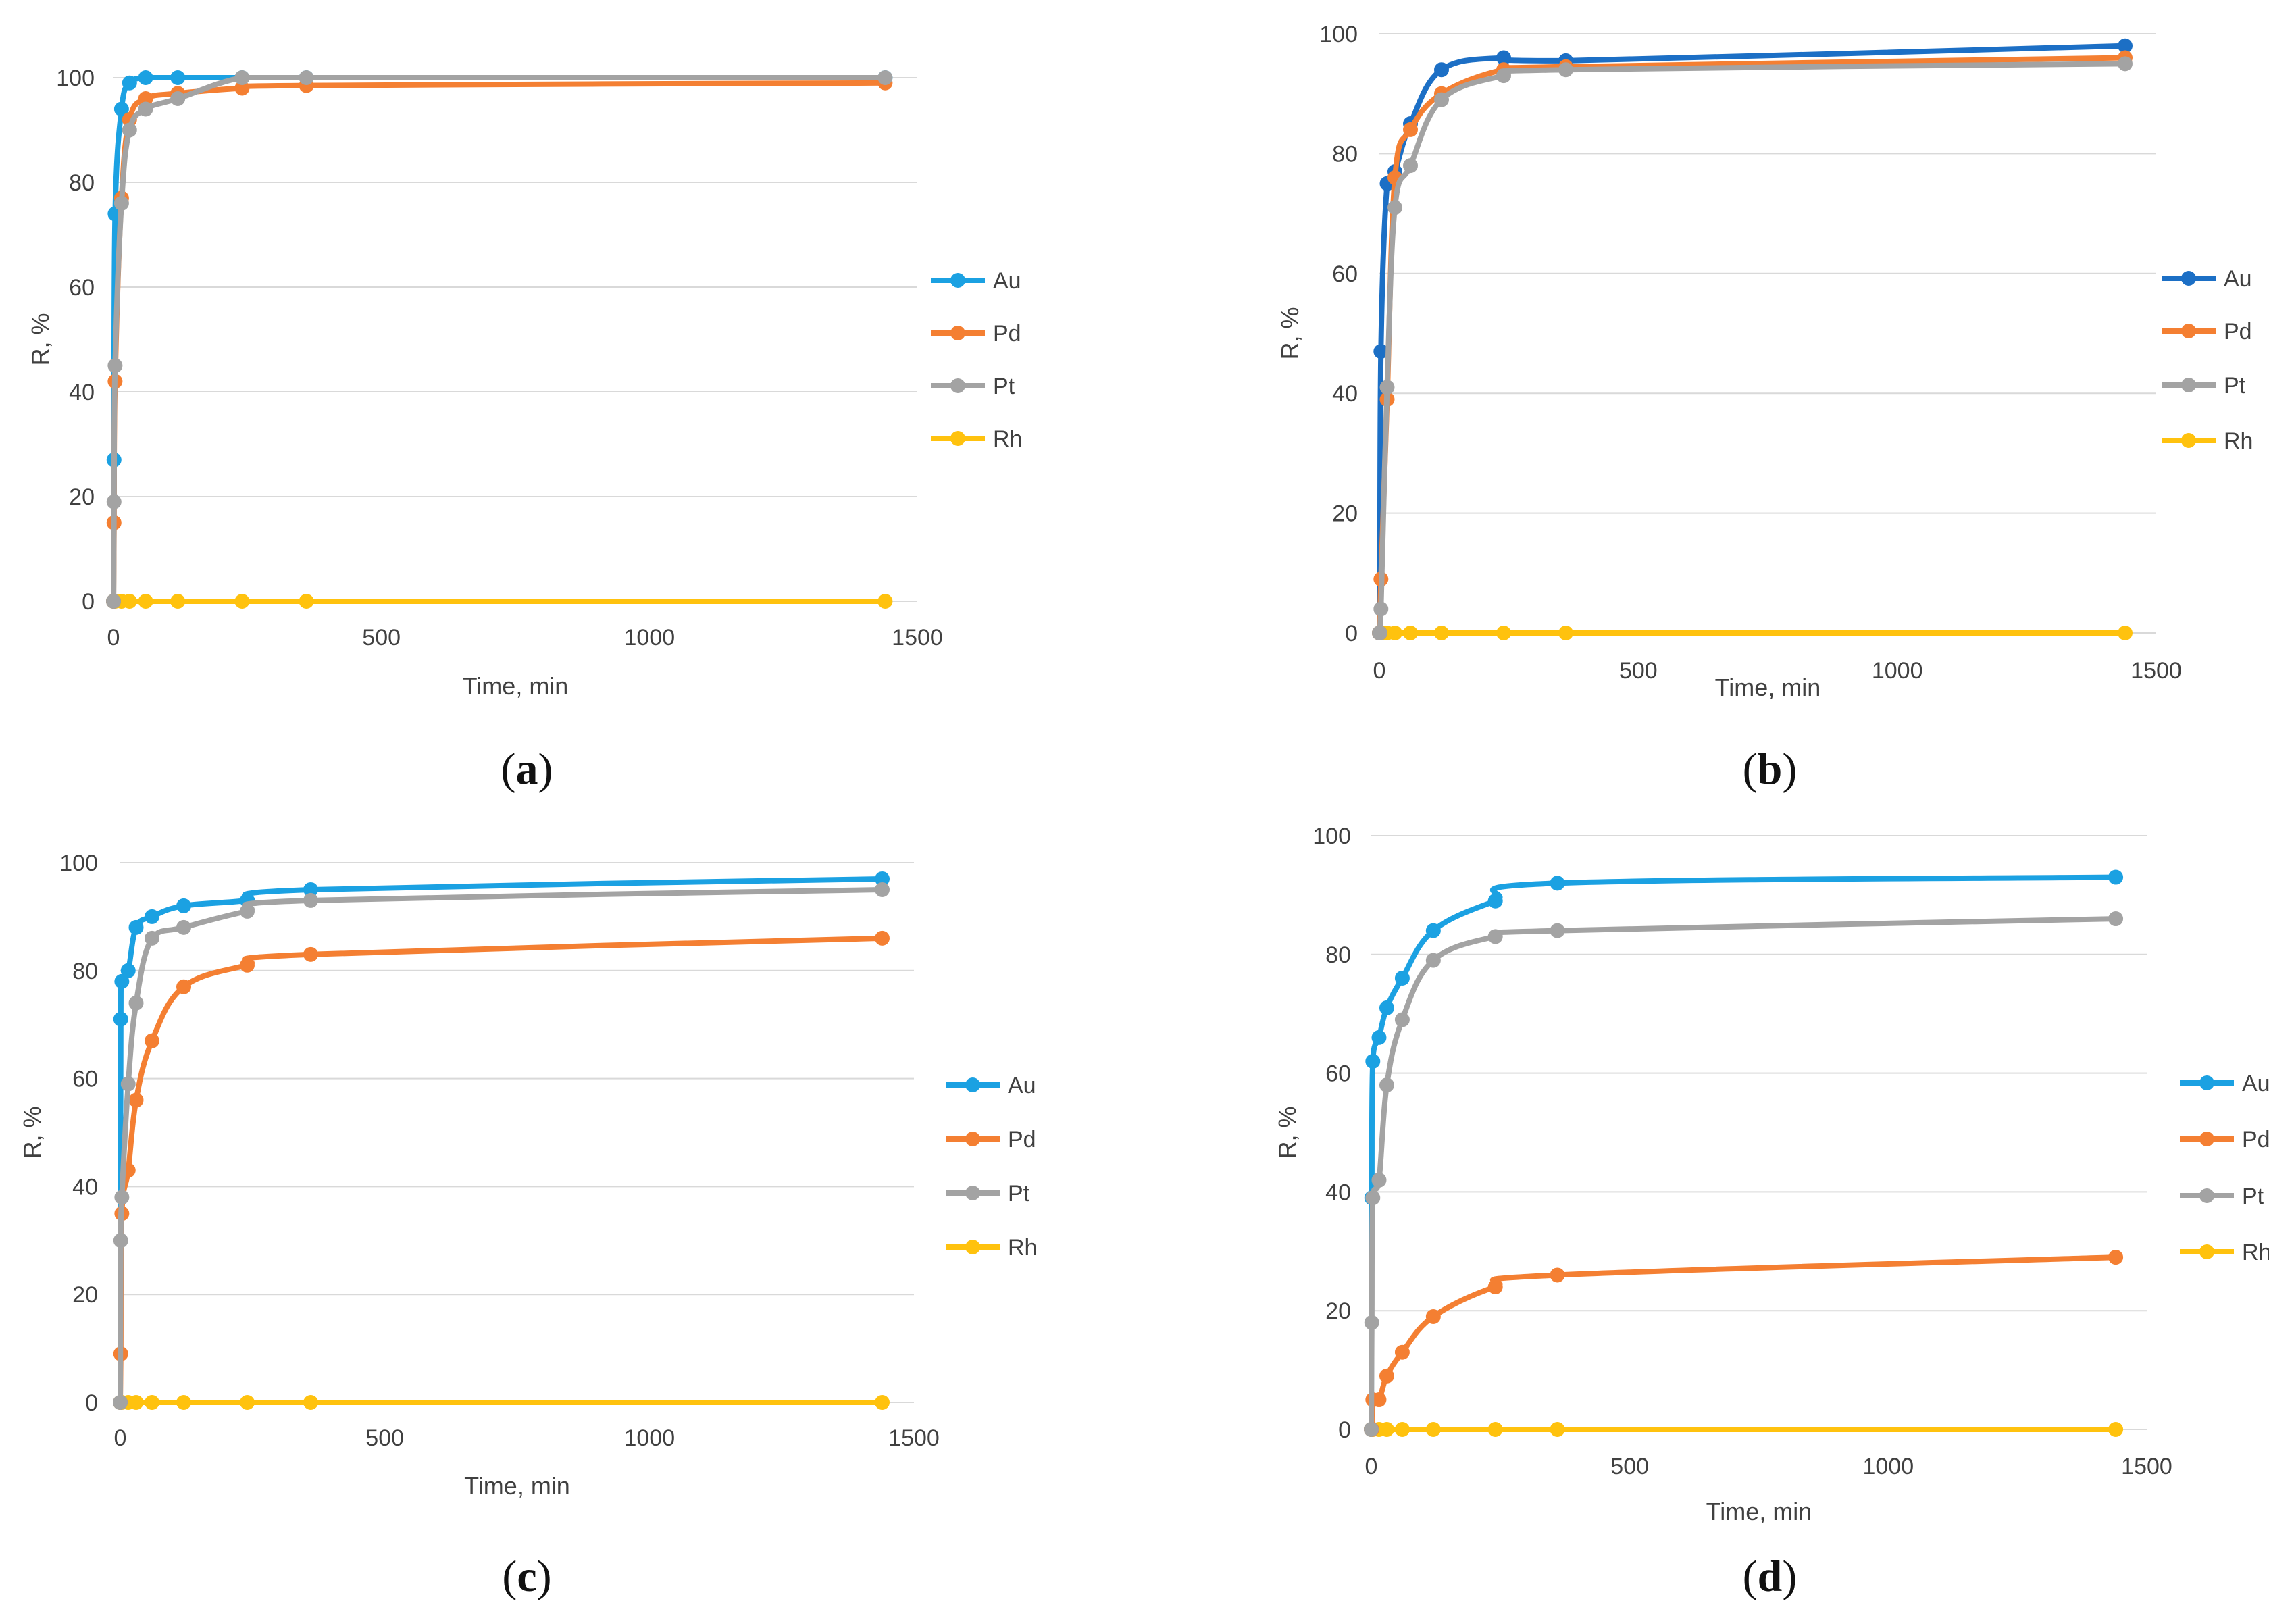 This screenshot has width=2269, height=1624. I want to click on series-pt, so click(502, 1146).